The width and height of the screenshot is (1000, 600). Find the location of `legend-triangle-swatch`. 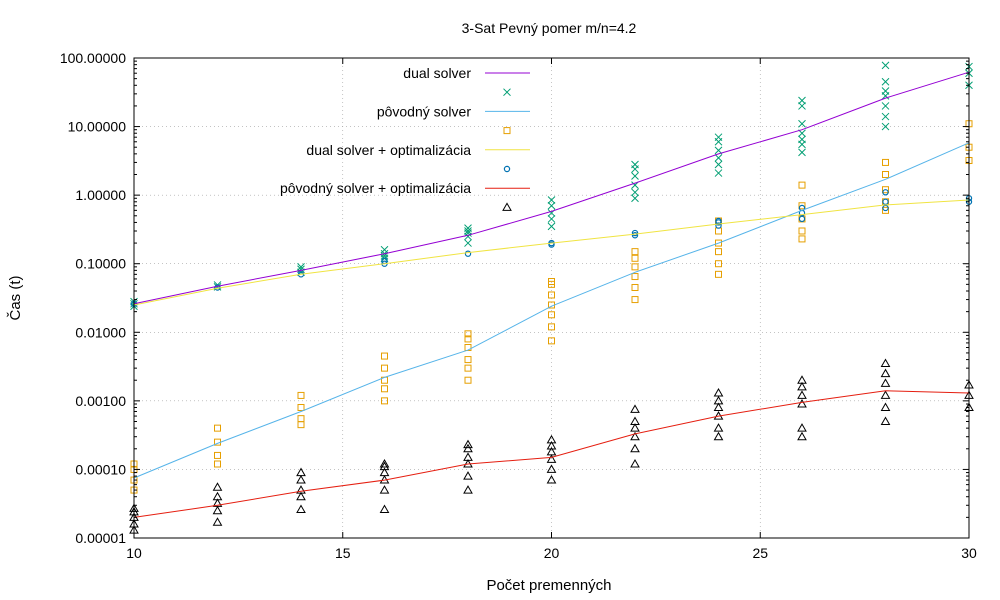

legend-triangle-swatch is located at coordinates (507, 206).